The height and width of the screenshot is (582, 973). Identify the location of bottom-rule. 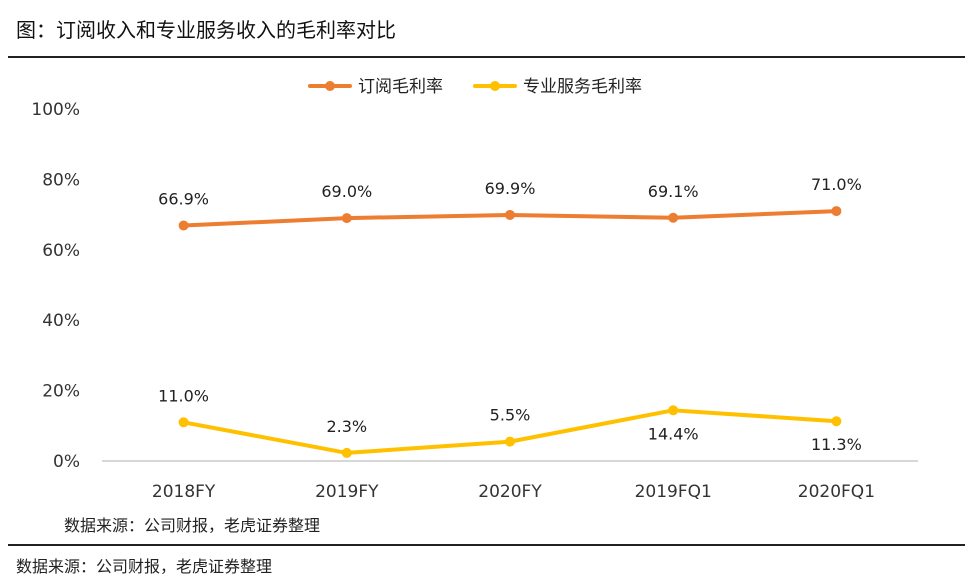
(486, 545).